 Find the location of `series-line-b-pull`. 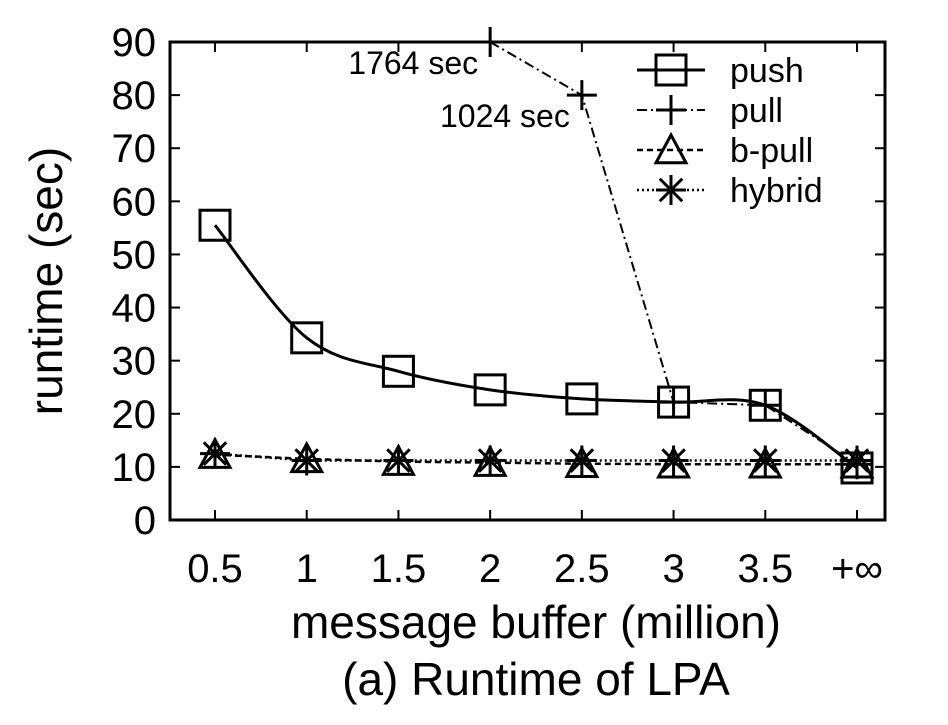

series-line-b-pull is located at coordinates (535, 459).